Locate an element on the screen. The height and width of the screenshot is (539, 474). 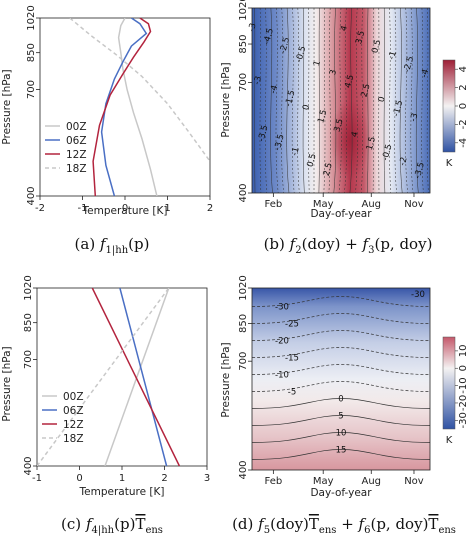
panel-c-series-06Z is located at coordinates (143, 377).